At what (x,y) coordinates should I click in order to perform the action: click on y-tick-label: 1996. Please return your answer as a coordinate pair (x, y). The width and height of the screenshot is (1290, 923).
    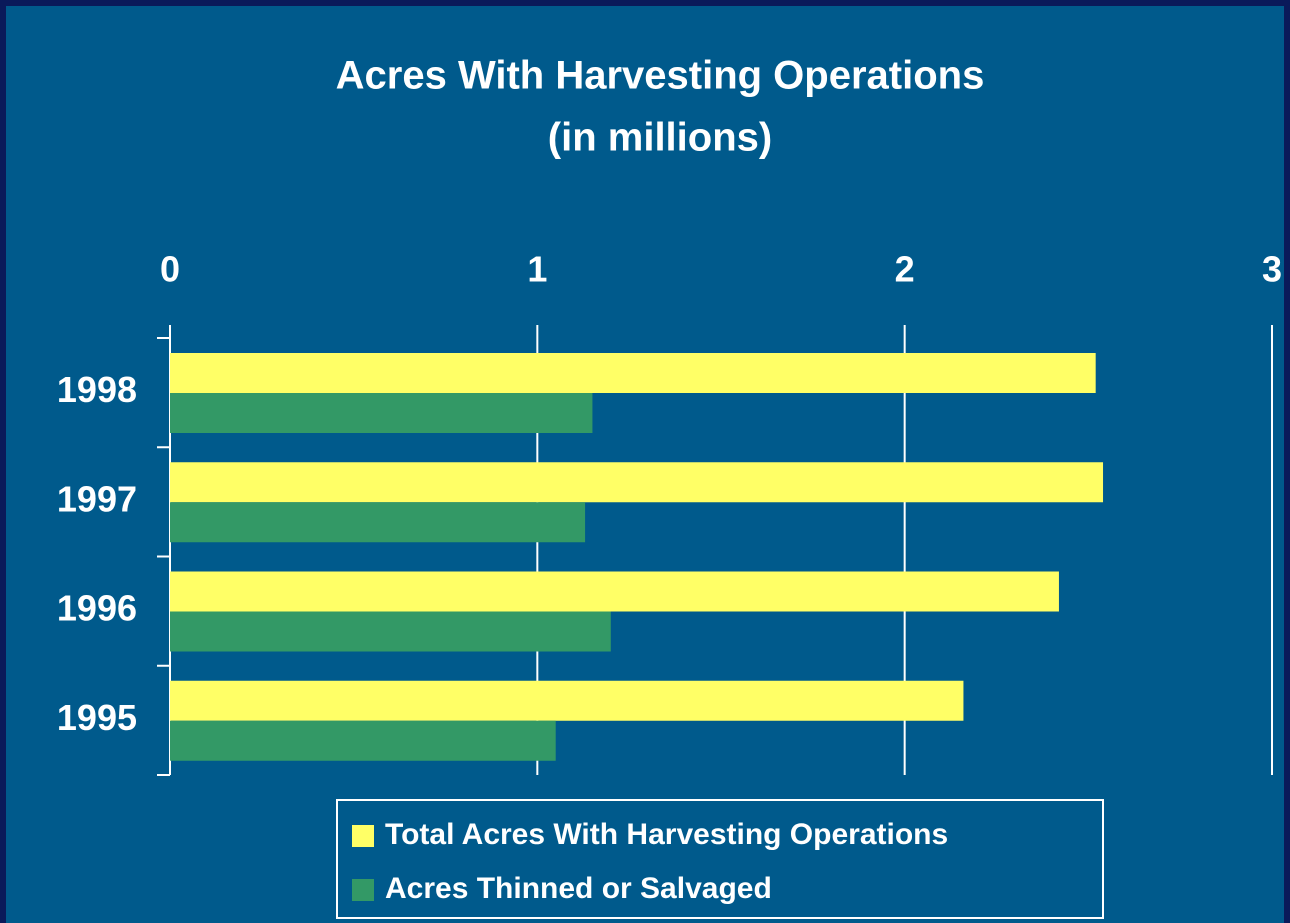
    Looking at the image, I should click on (97, 608).